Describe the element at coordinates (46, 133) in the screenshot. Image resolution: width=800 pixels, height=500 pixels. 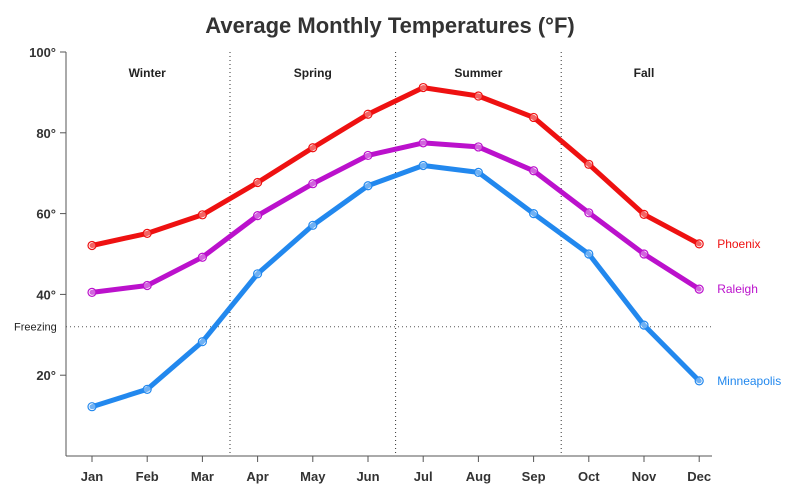
I see `y-tick-label: 80°` at that location.